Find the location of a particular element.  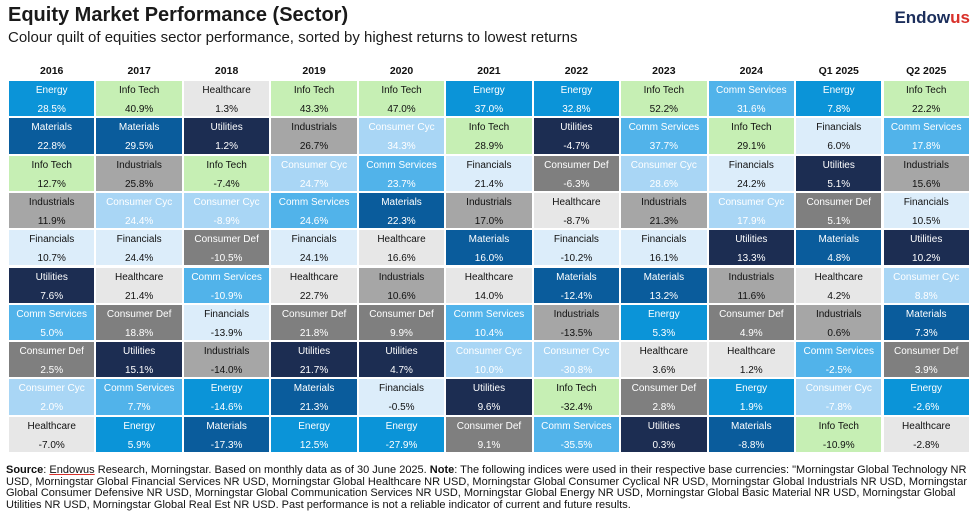

quilt-cell: Energy 5.9% is located at coordinates (139, 434).